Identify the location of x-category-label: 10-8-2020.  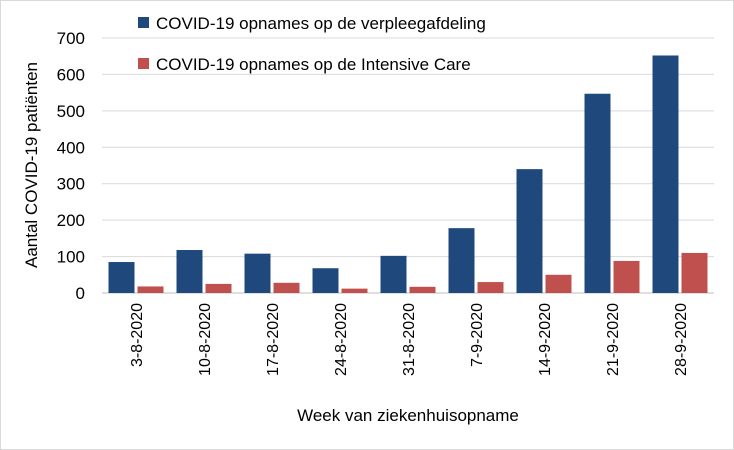
(205, 339).